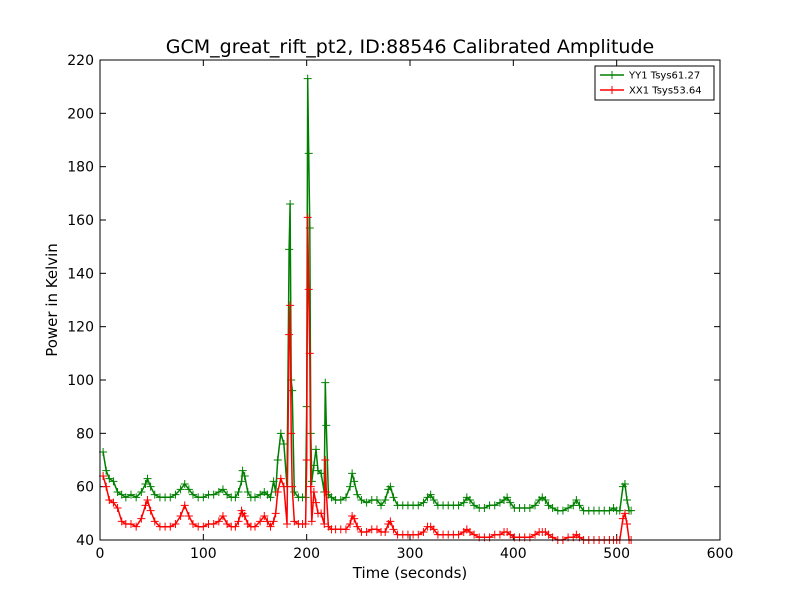  What do you see at coordinates (410, 554) in the screenshot?
I see `x-tick-label: 300` at bounding box center [410, 554].